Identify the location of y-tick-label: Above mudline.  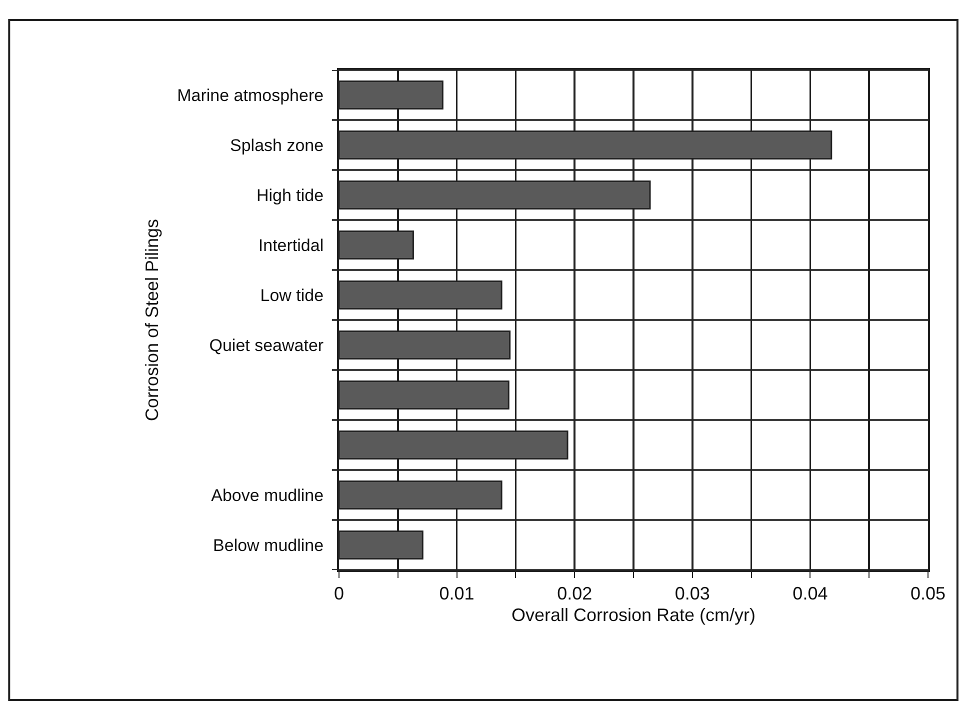
(267, 495).